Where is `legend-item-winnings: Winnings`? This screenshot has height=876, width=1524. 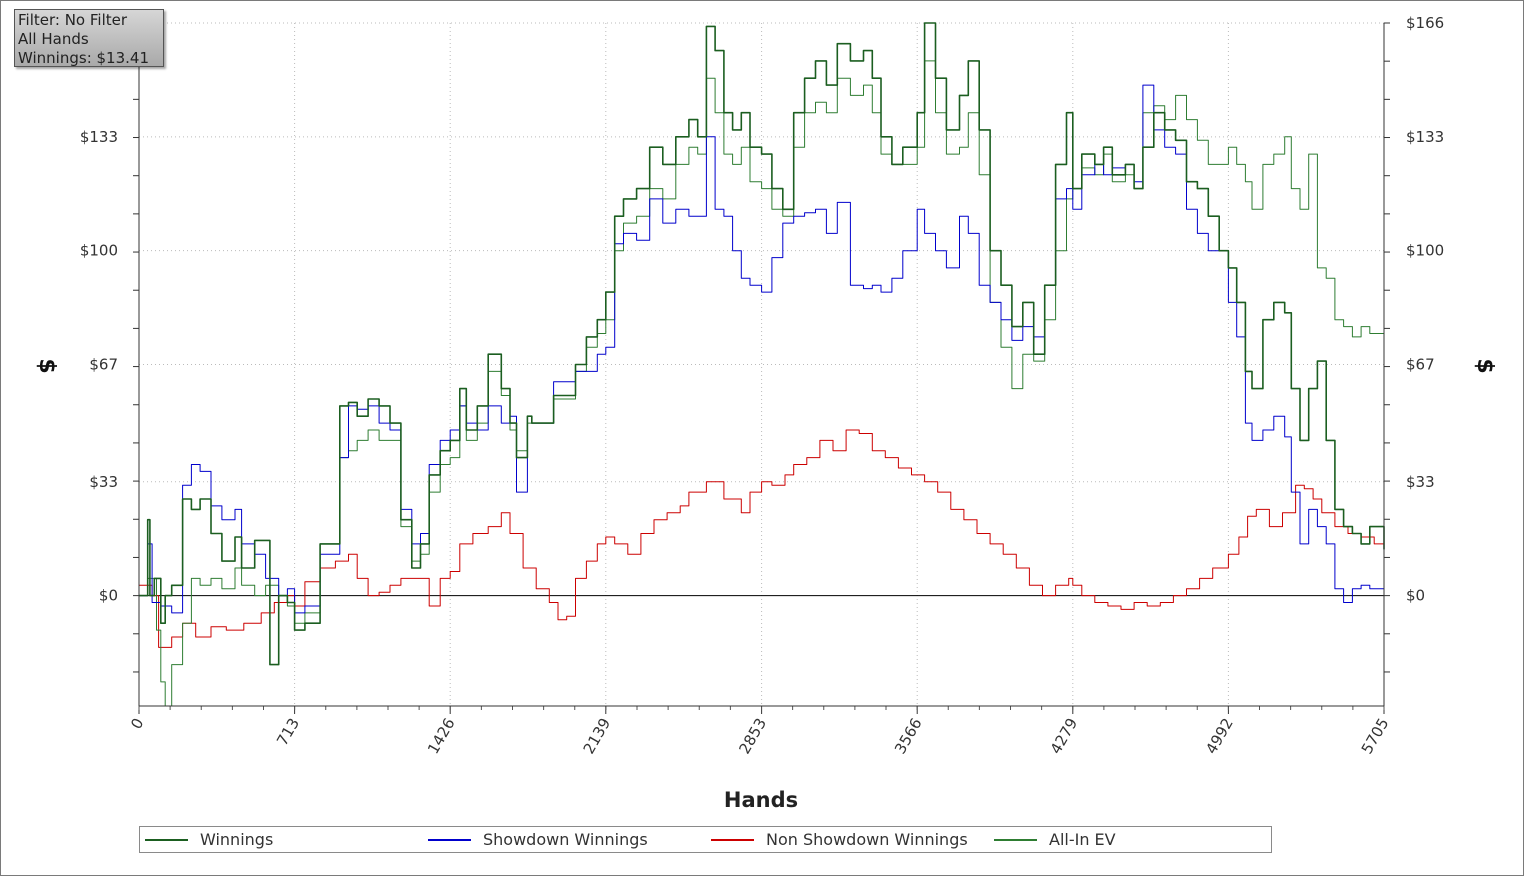
legend-item-winnings: Winnings is located at coordinates (209, 839).